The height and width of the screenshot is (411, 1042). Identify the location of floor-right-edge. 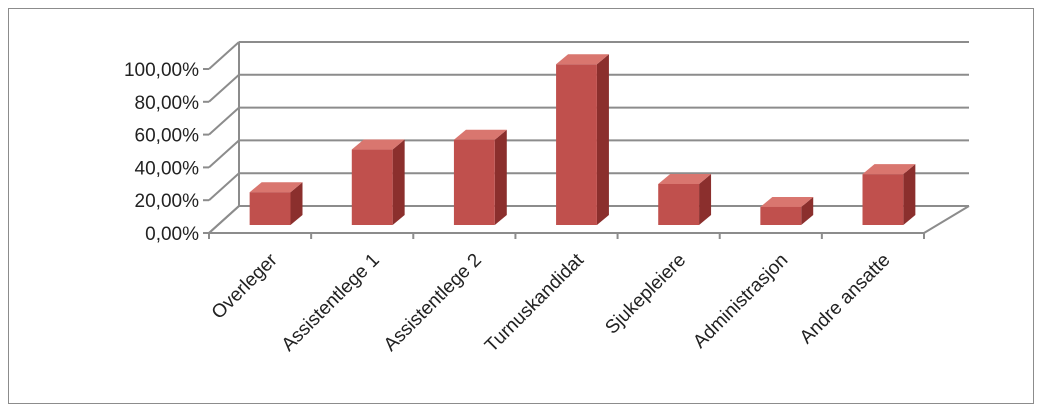
(946, 219).